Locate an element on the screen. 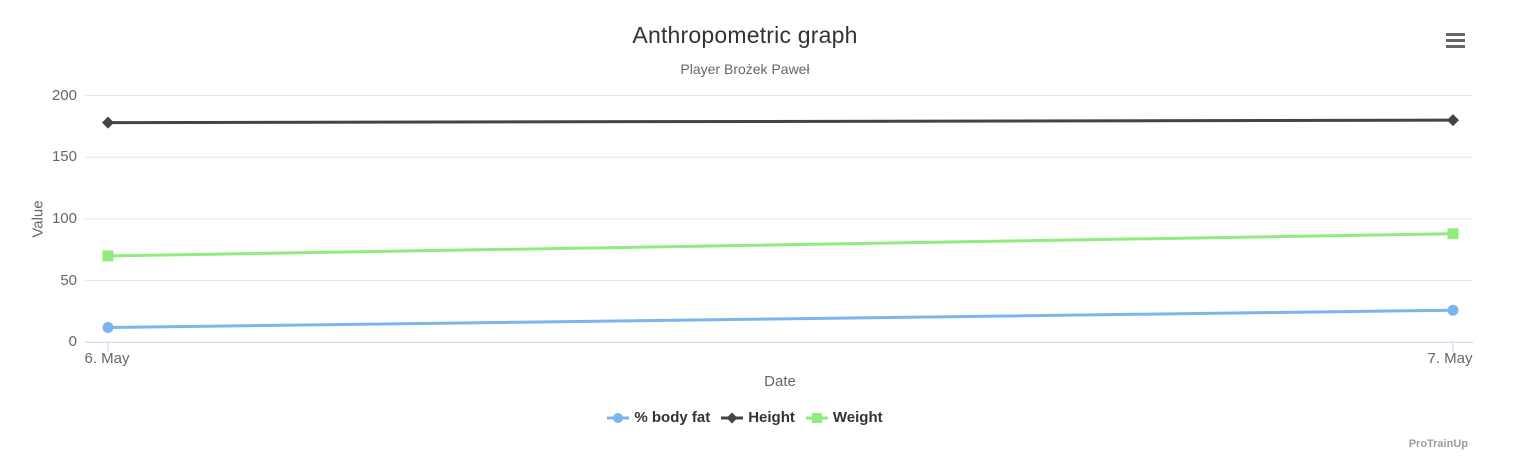 Image resolution: width=1521 pixels, height=461 pixels. legend-item-body-fat: % body fat is located at coordinates (658, 417).